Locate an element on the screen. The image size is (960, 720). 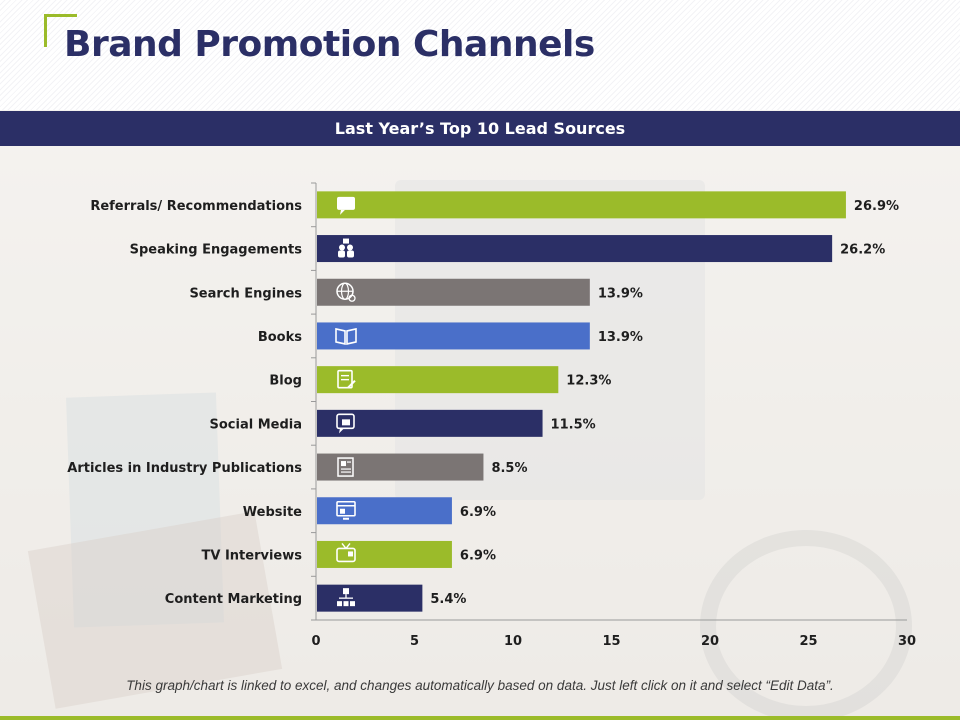
x-tick-label: 15 is located at coordinates (611, 641).